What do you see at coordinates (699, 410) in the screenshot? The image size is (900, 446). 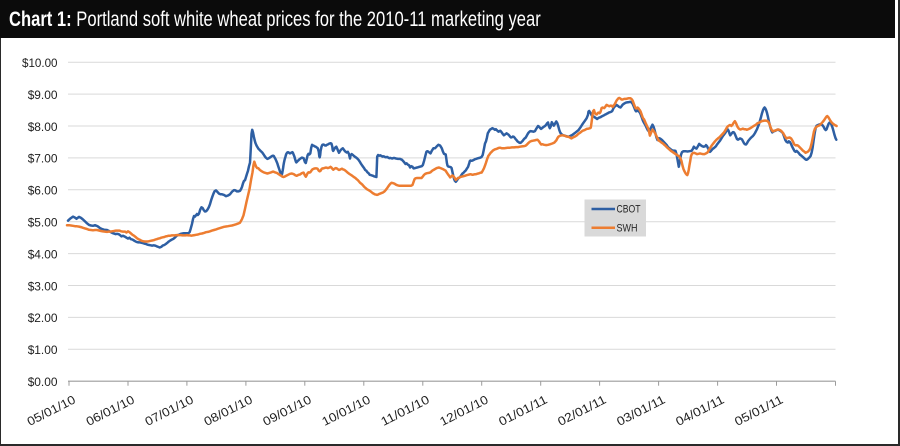 I see `svg-text: 04/01/11` at bounding box center [699, 410].